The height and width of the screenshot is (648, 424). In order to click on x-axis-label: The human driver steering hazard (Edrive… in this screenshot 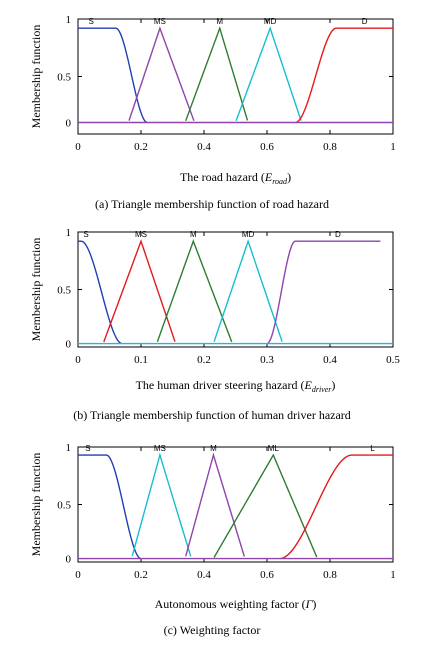, I will do `click(236, 386)`.